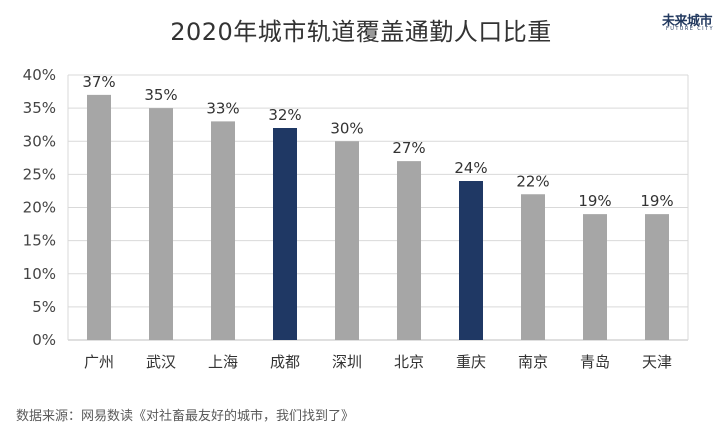 Image resolution: width=722 pixels, height=446 pixels. What do you see at coordinates (223, 362) in the screenshot?
I see `x-tick-label: 上海` at bounding box center [223, 362].